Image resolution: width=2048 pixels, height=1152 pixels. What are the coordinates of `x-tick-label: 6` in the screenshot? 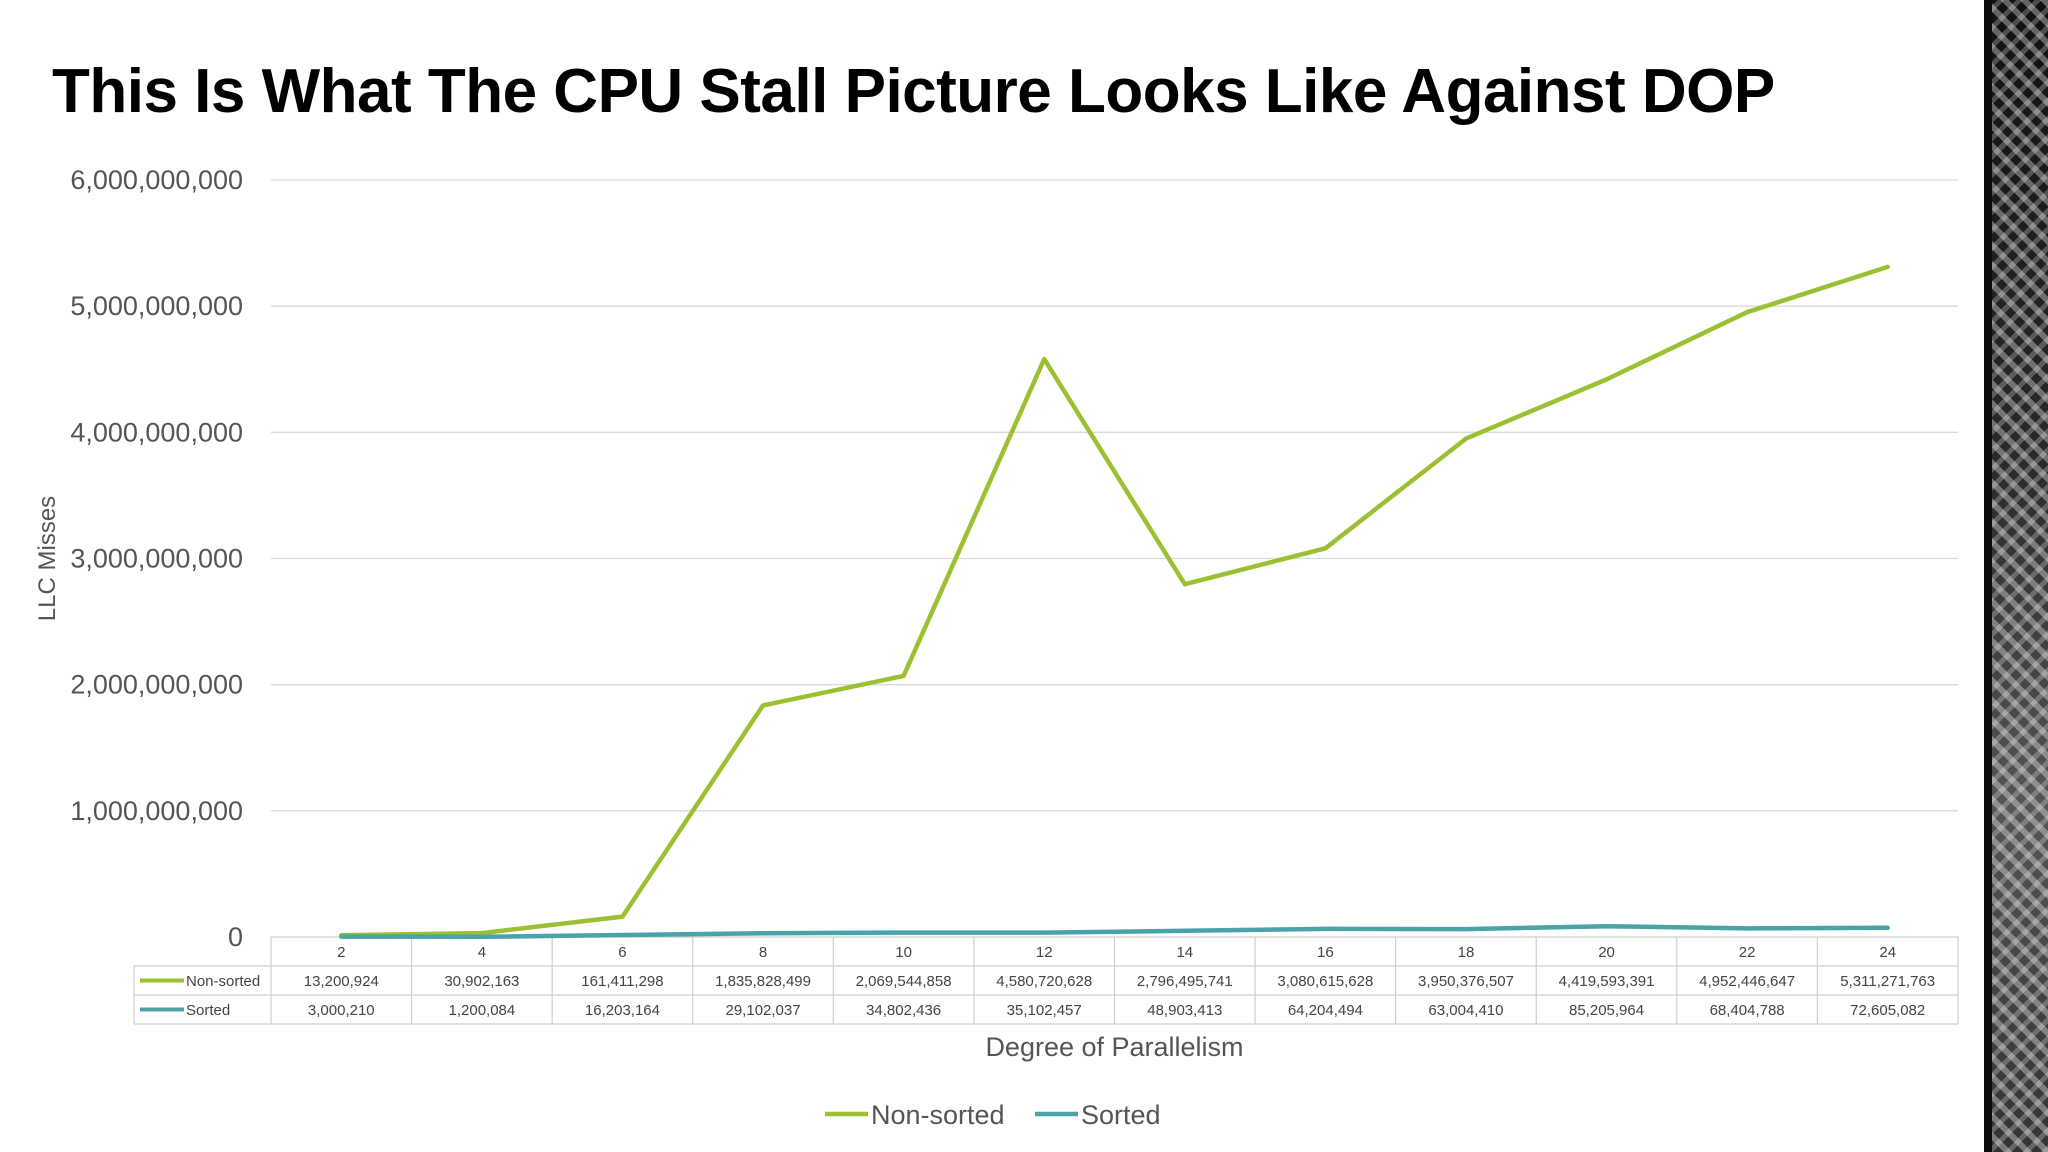 It's located at (622, 952).